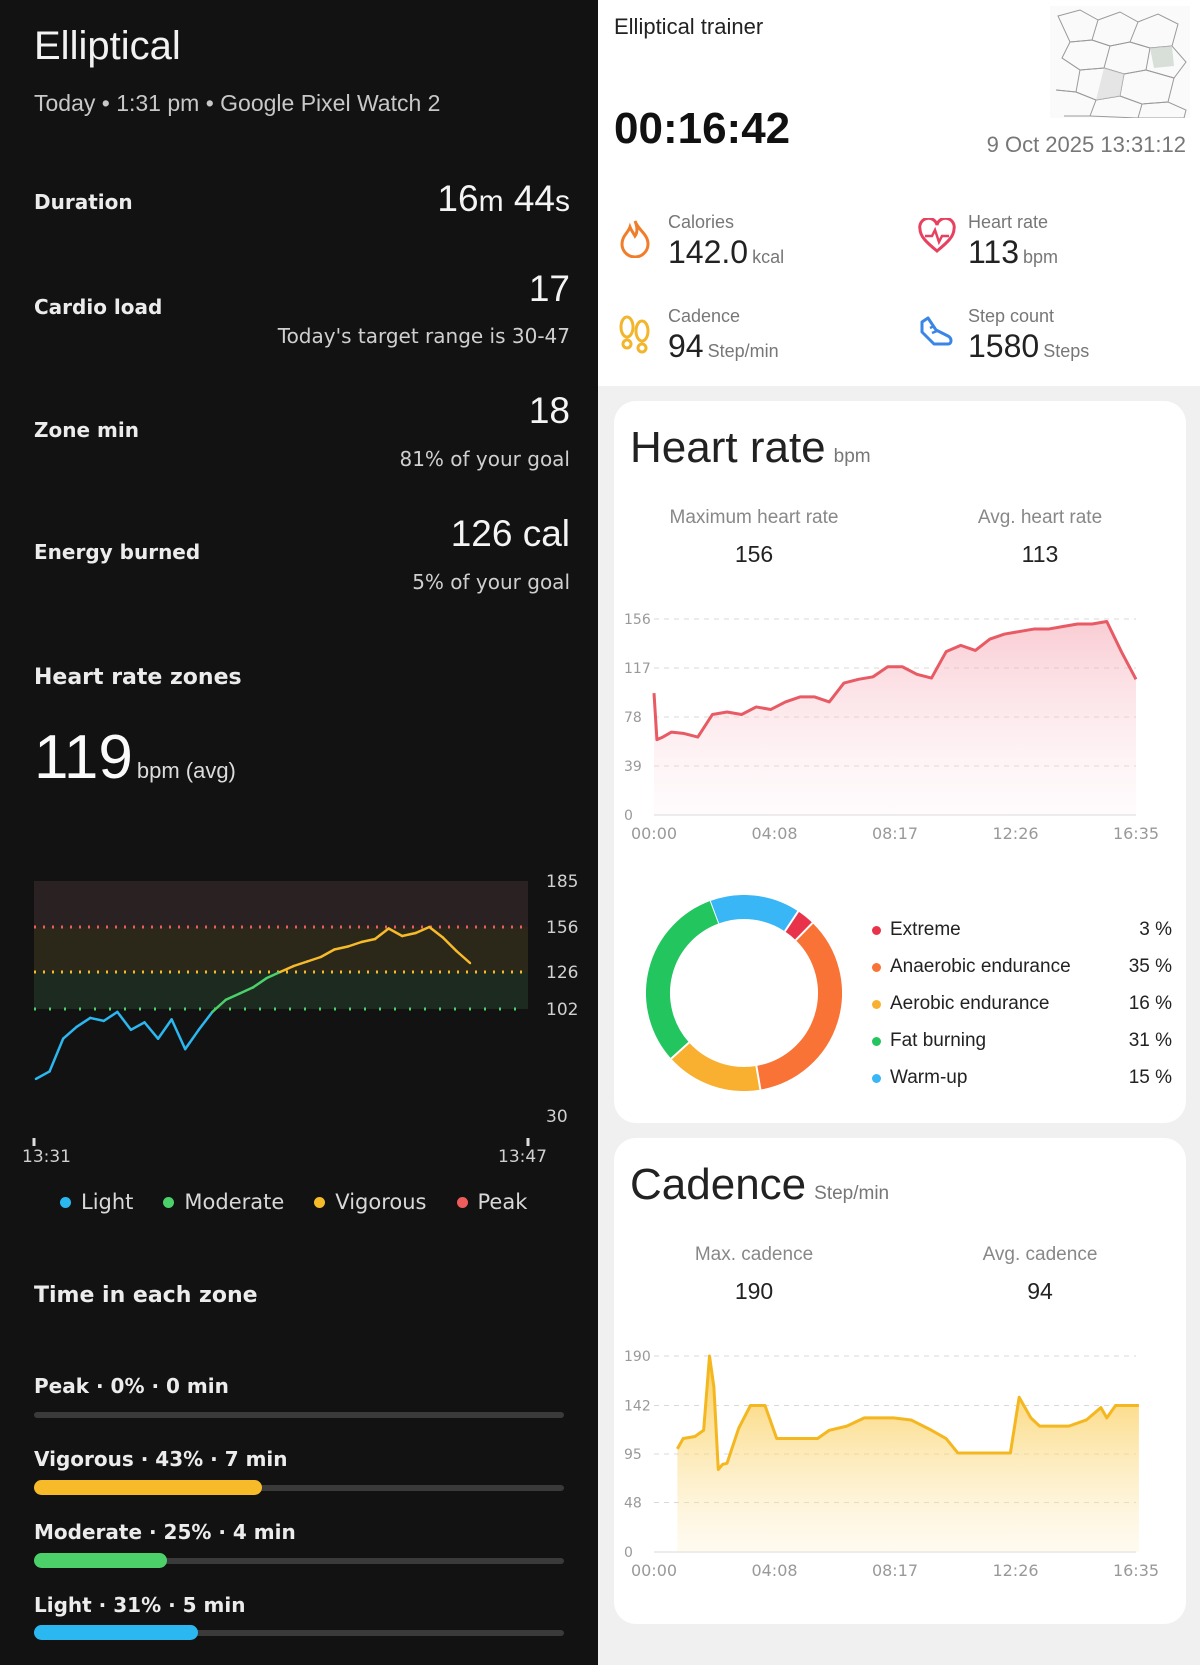 The width and height of the screenshot is (1200, 1665). I want to click on section-title-hr-zones: Heart rate zones, so click(138, 677).